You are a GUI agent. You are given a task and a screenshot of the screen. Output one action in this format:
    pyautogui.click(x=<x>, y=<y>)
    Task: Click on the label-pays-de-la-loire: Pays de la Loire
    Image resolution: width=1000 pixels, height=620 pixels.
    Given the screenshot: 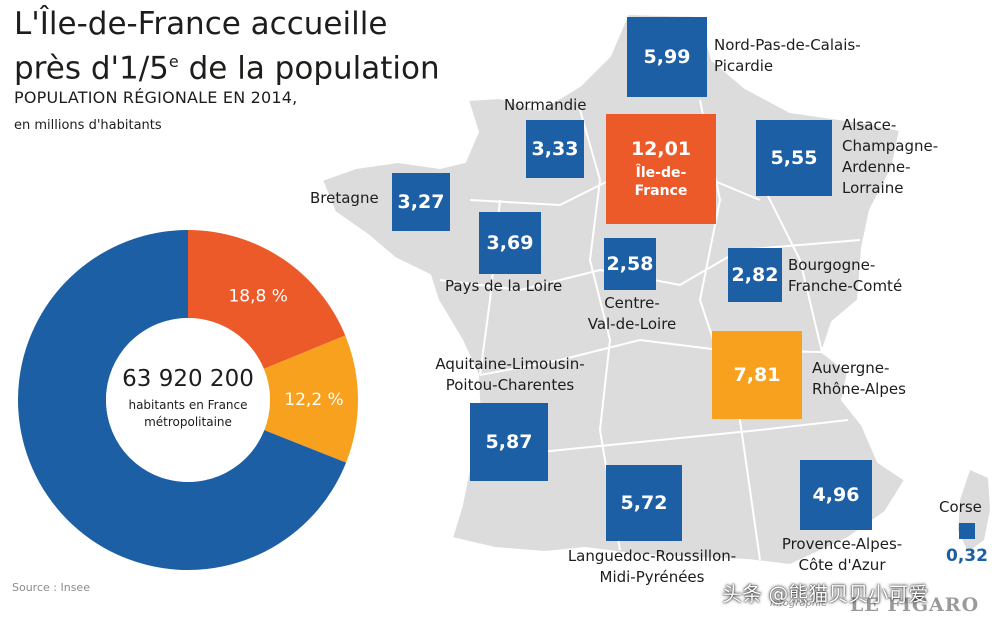 What is the action you would take?
    pyautogui.click(x=503, y=286)
    